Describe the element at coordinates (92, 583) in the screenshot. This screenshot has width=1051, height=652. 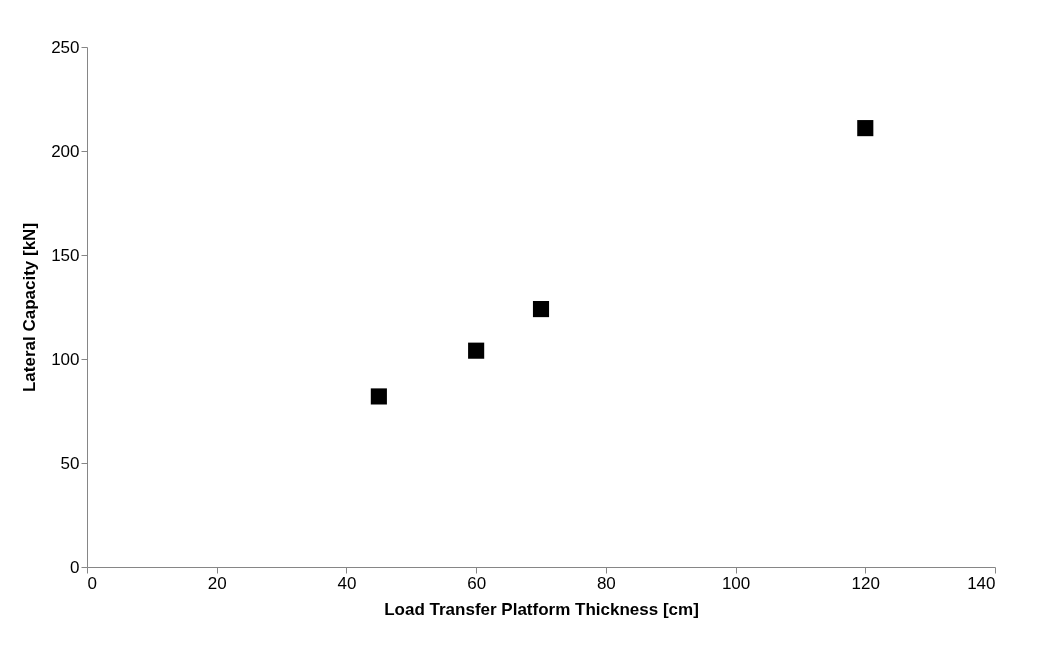
I see `x-tick-label: 0` at that location.